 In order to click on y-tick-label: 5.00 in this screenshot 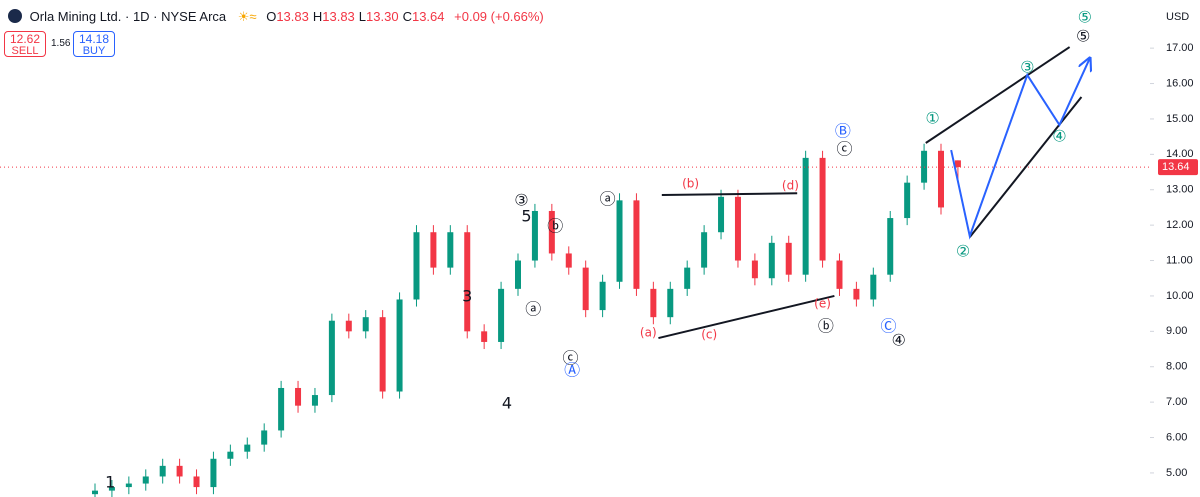, I will do `click(1176, 473)`.